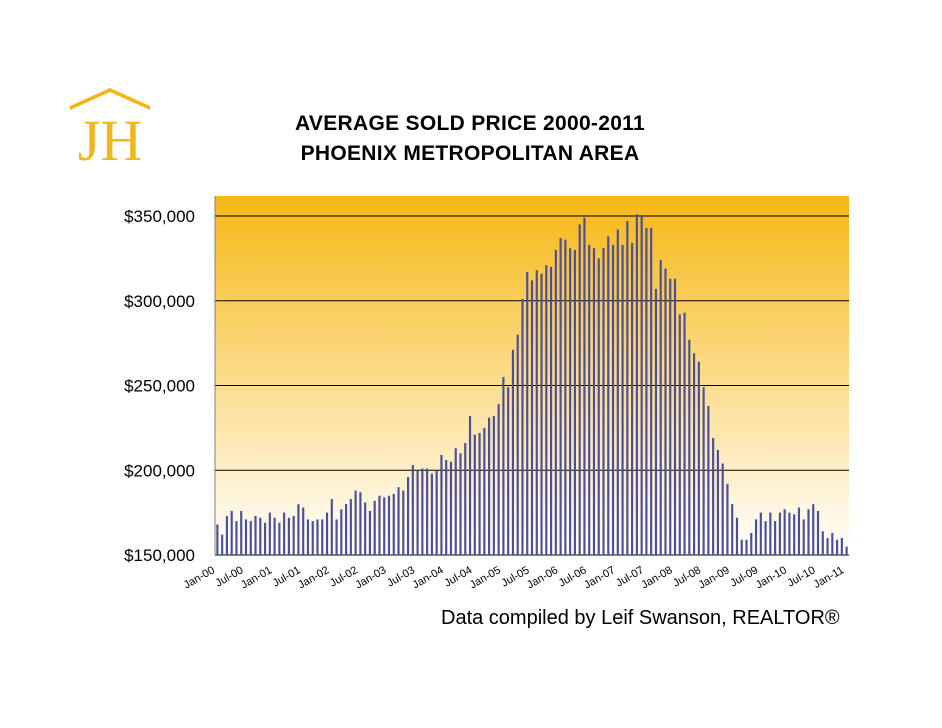  What do you see at coordinates (110, 138) in the screenshot?
I see `logo-text: JH` at bounding box center [110, 138].